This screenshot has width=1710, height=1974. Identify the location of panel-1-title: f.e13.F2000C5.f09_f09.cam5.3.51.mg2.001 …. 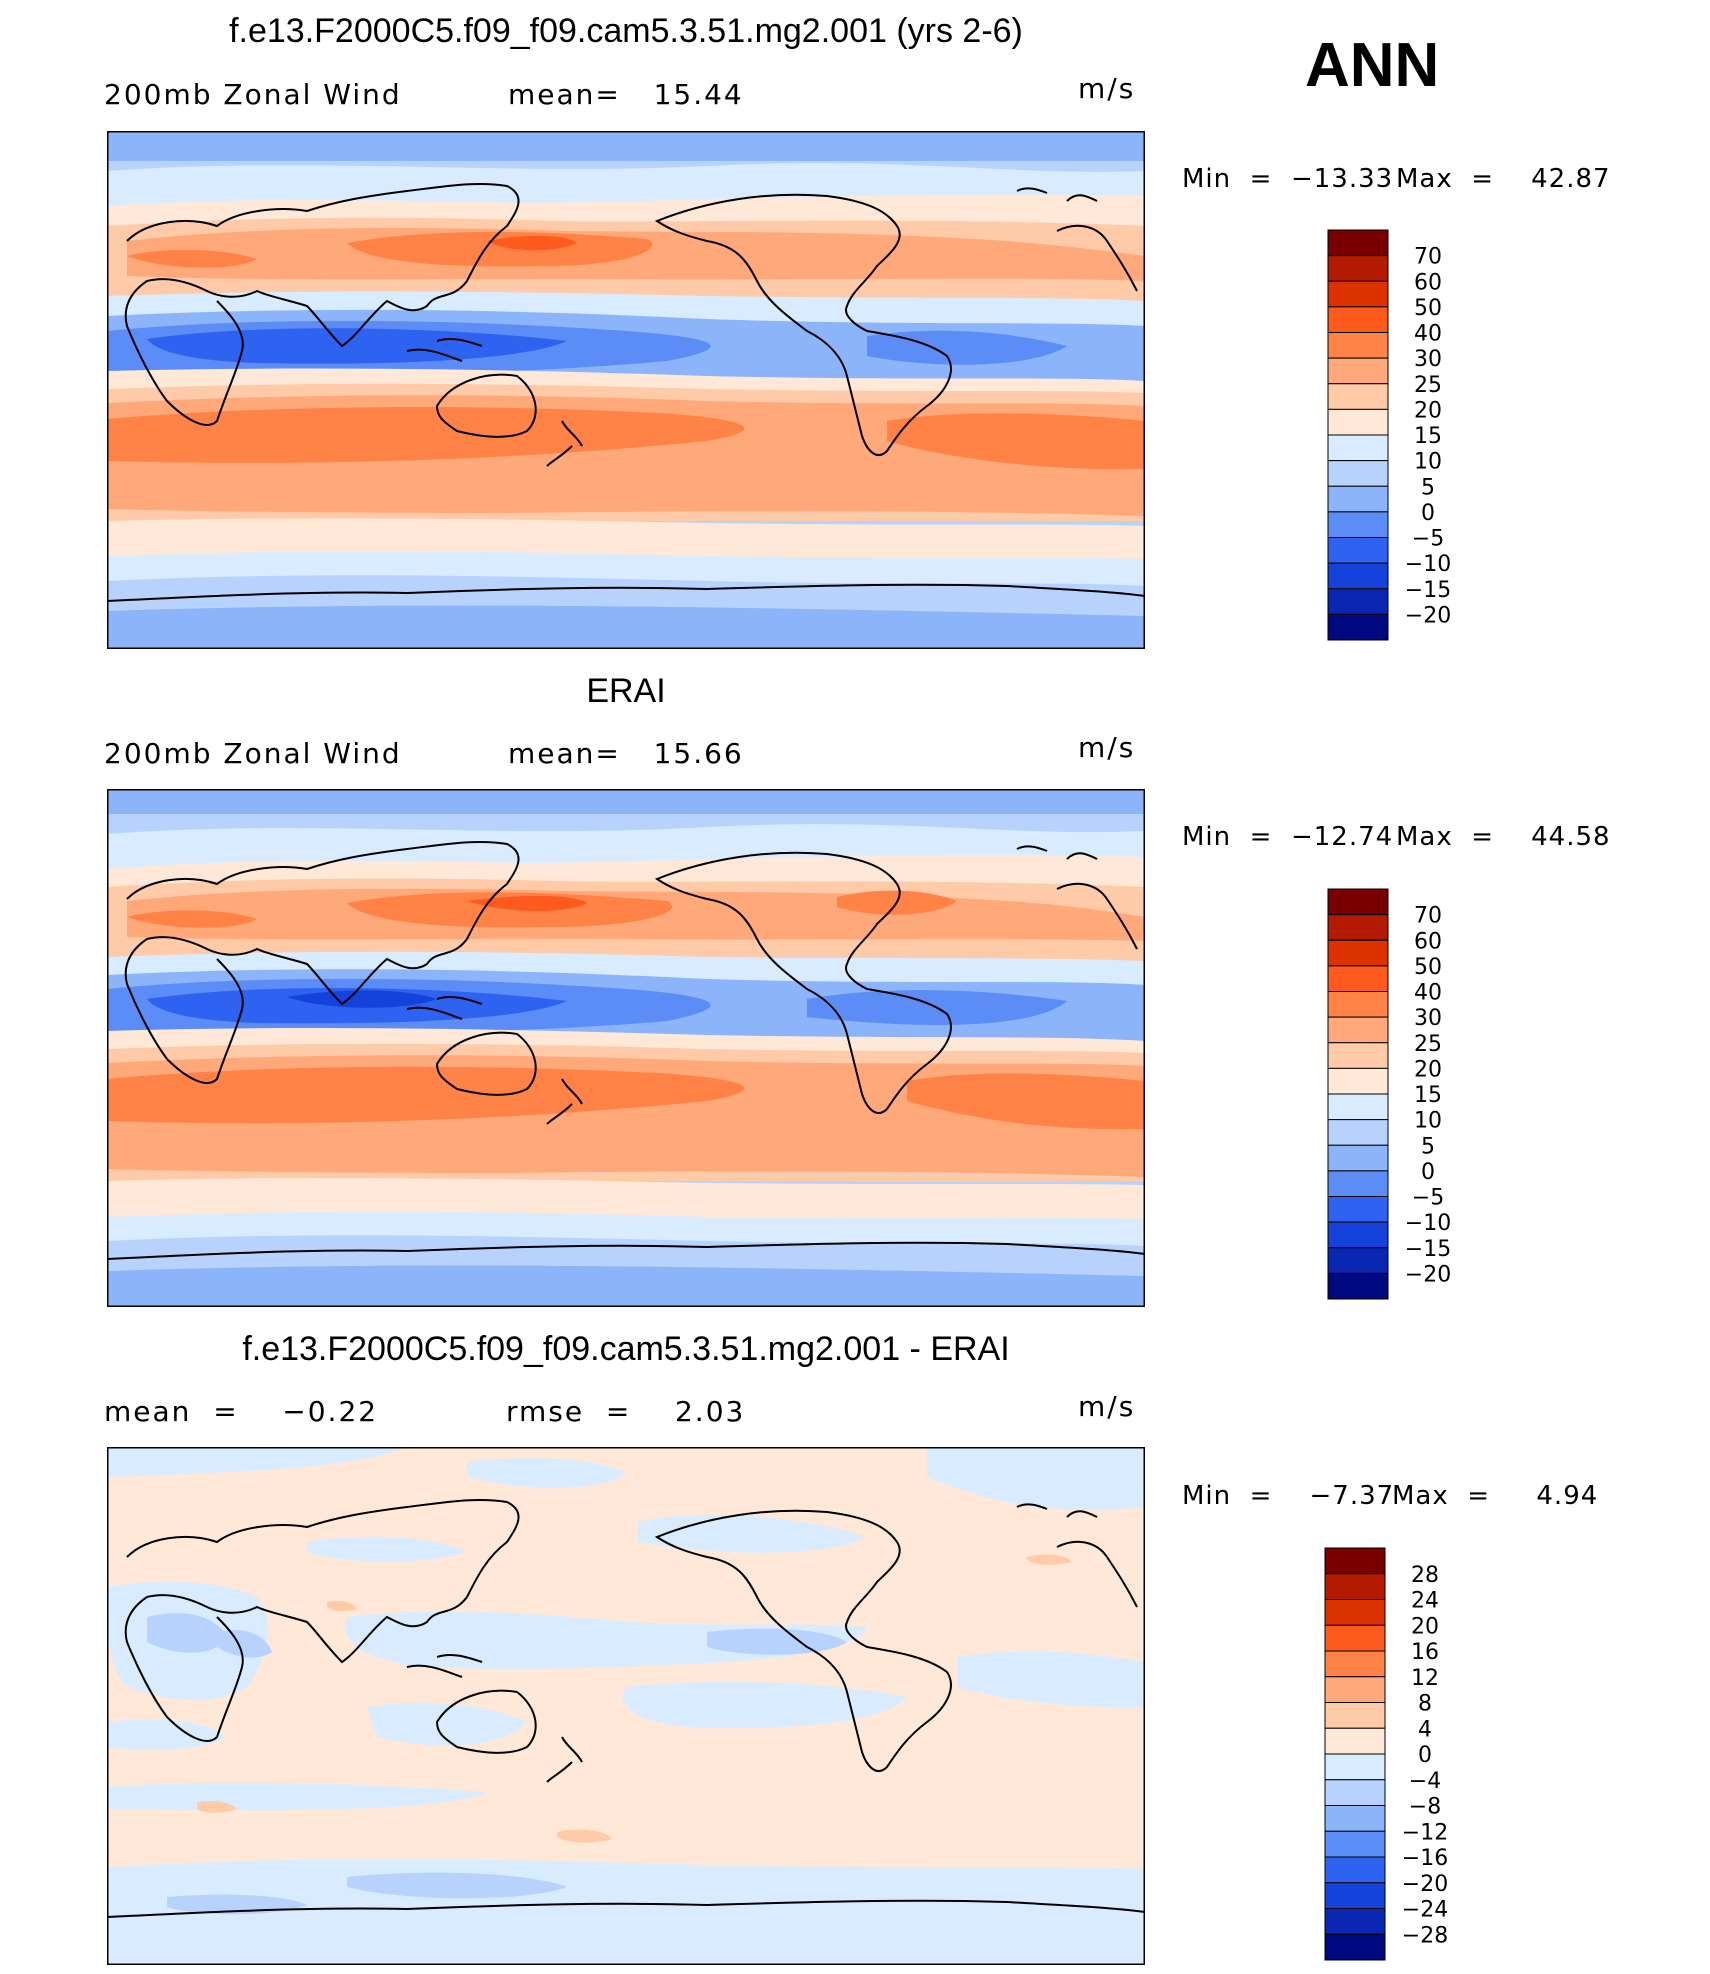
(626, 31).